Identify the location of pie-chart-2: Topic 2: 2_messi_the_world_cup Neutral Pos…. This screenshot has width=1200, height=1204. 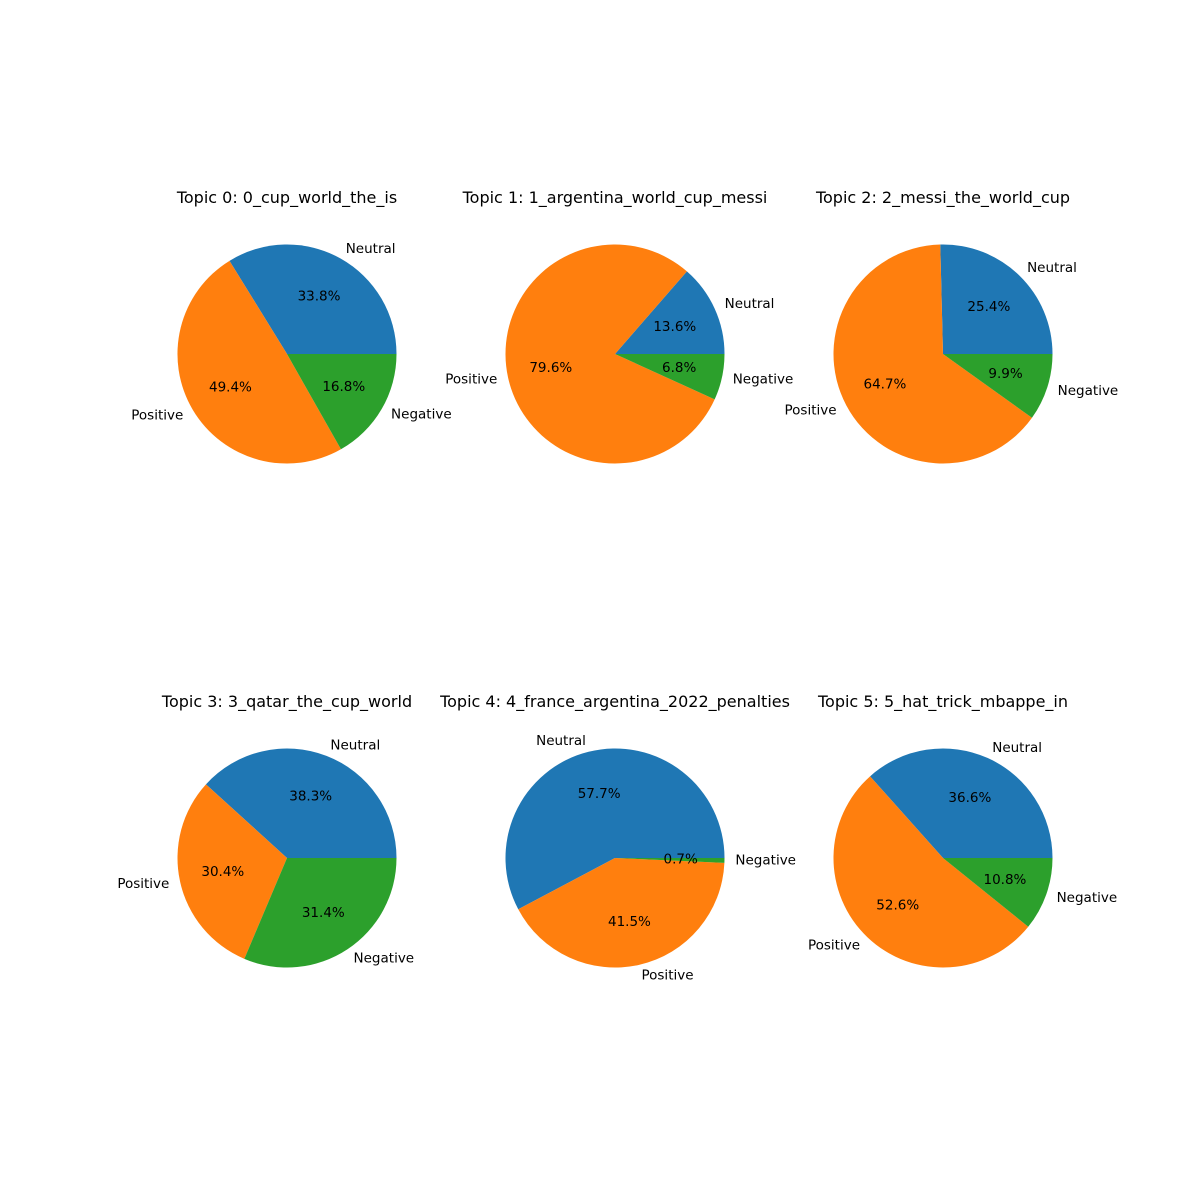
(952, 326).